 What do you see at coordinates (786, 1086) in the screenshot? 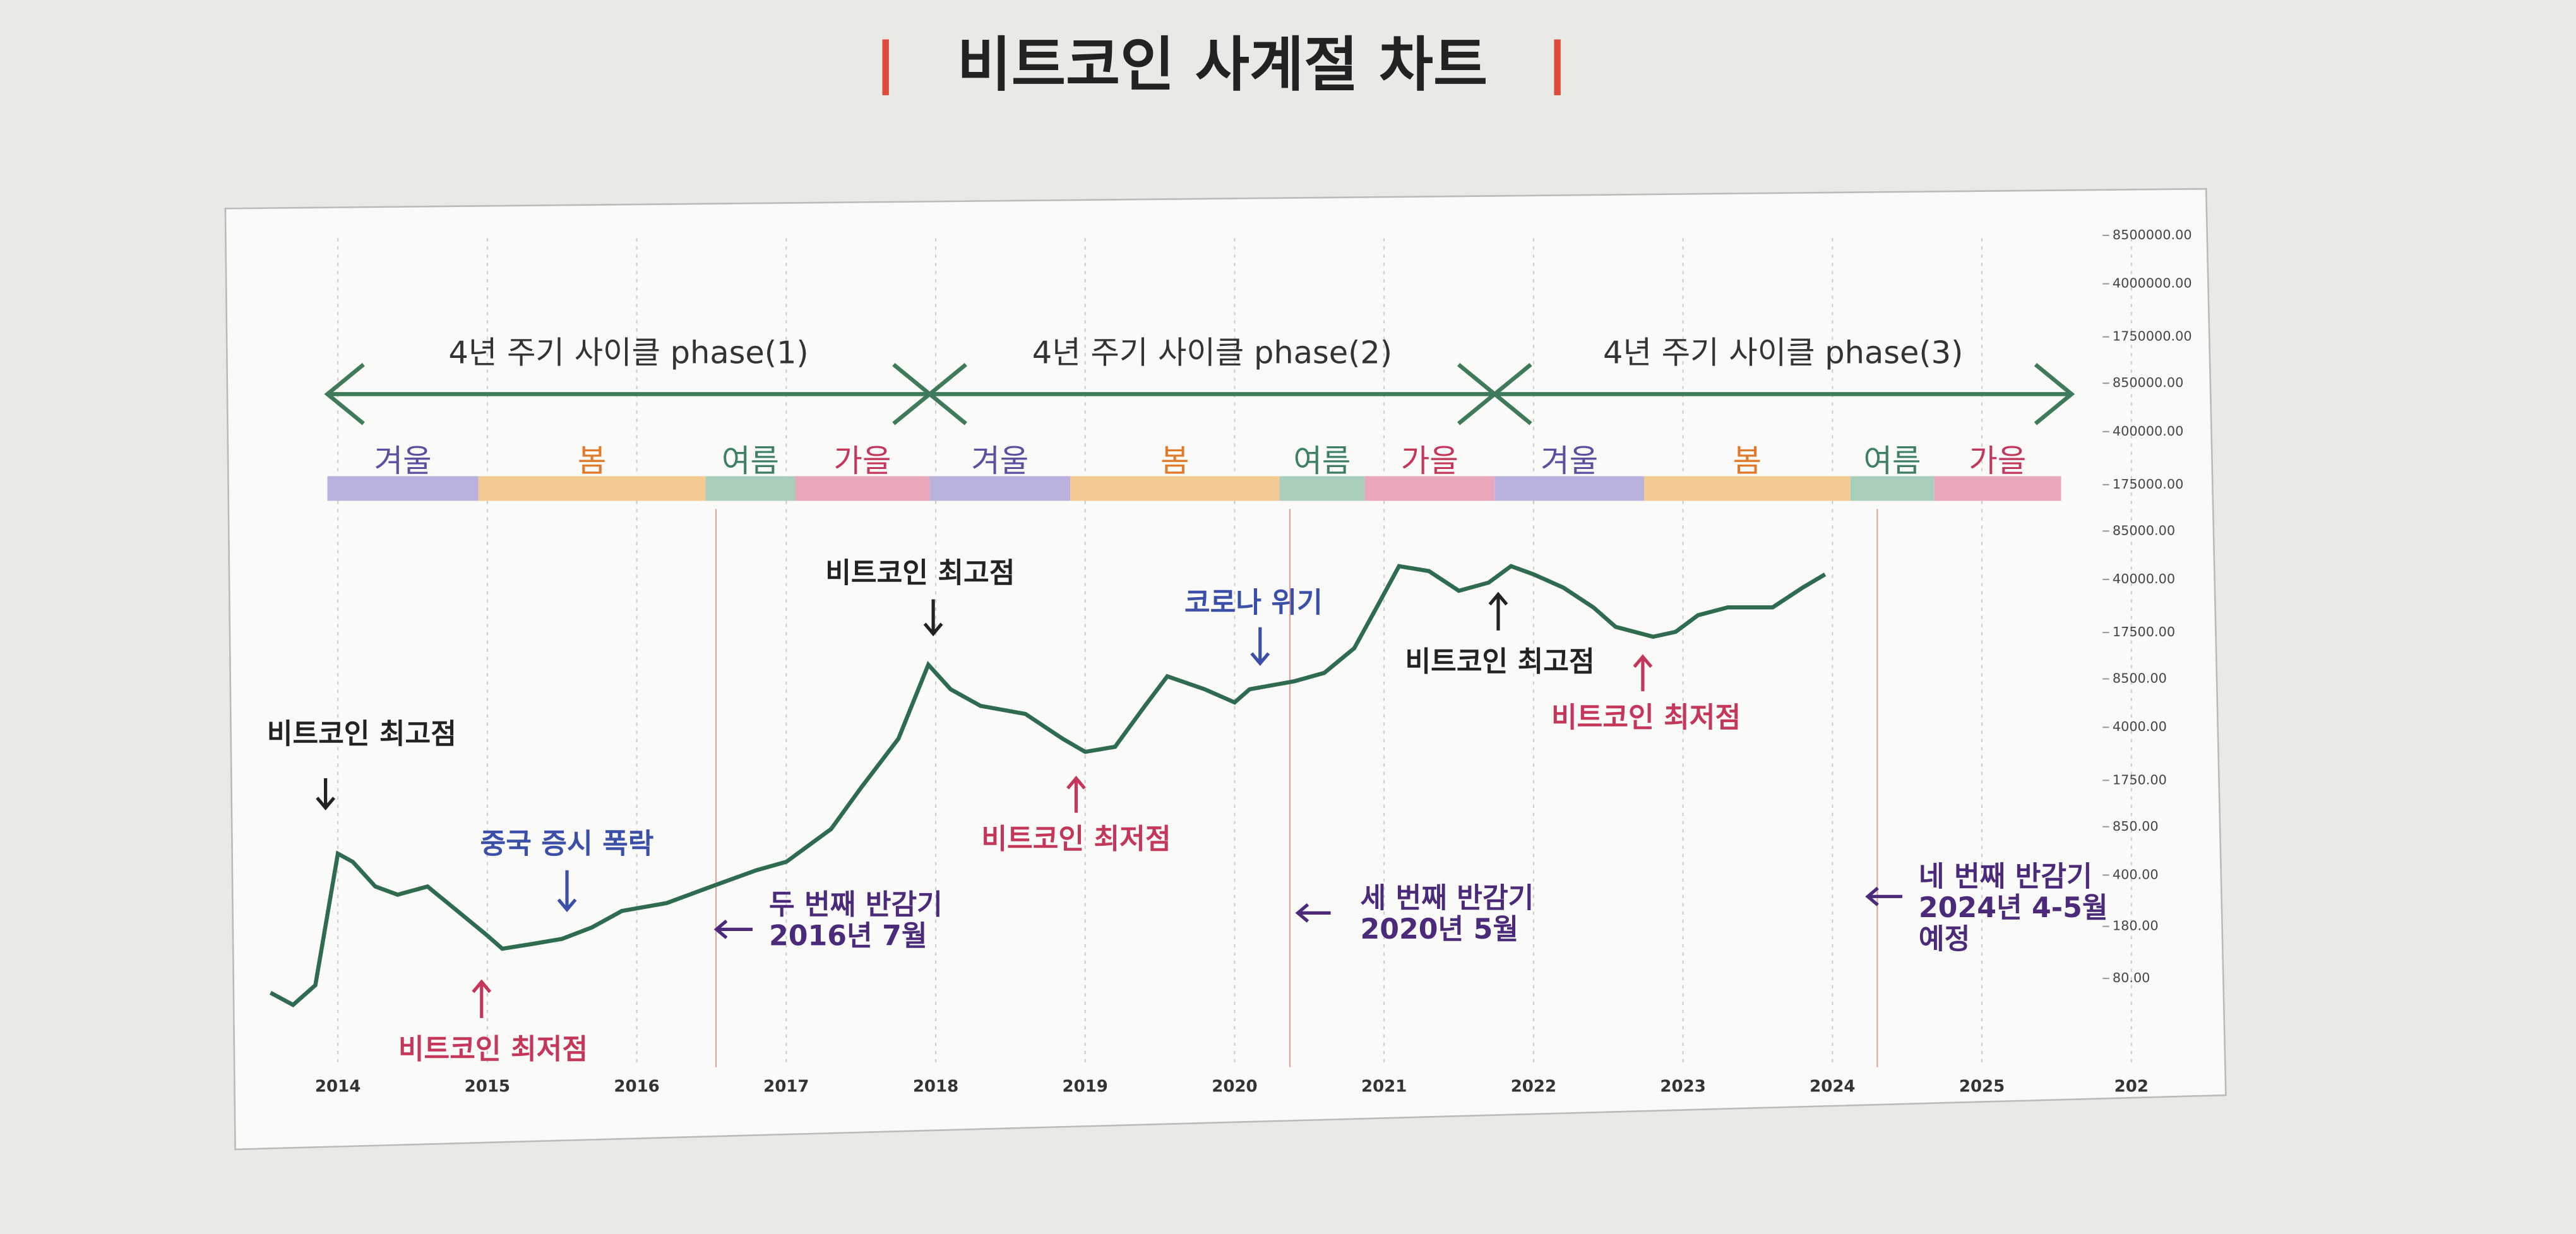
I see `x-tick-label: 2017` at bounding box center [786, 1086].